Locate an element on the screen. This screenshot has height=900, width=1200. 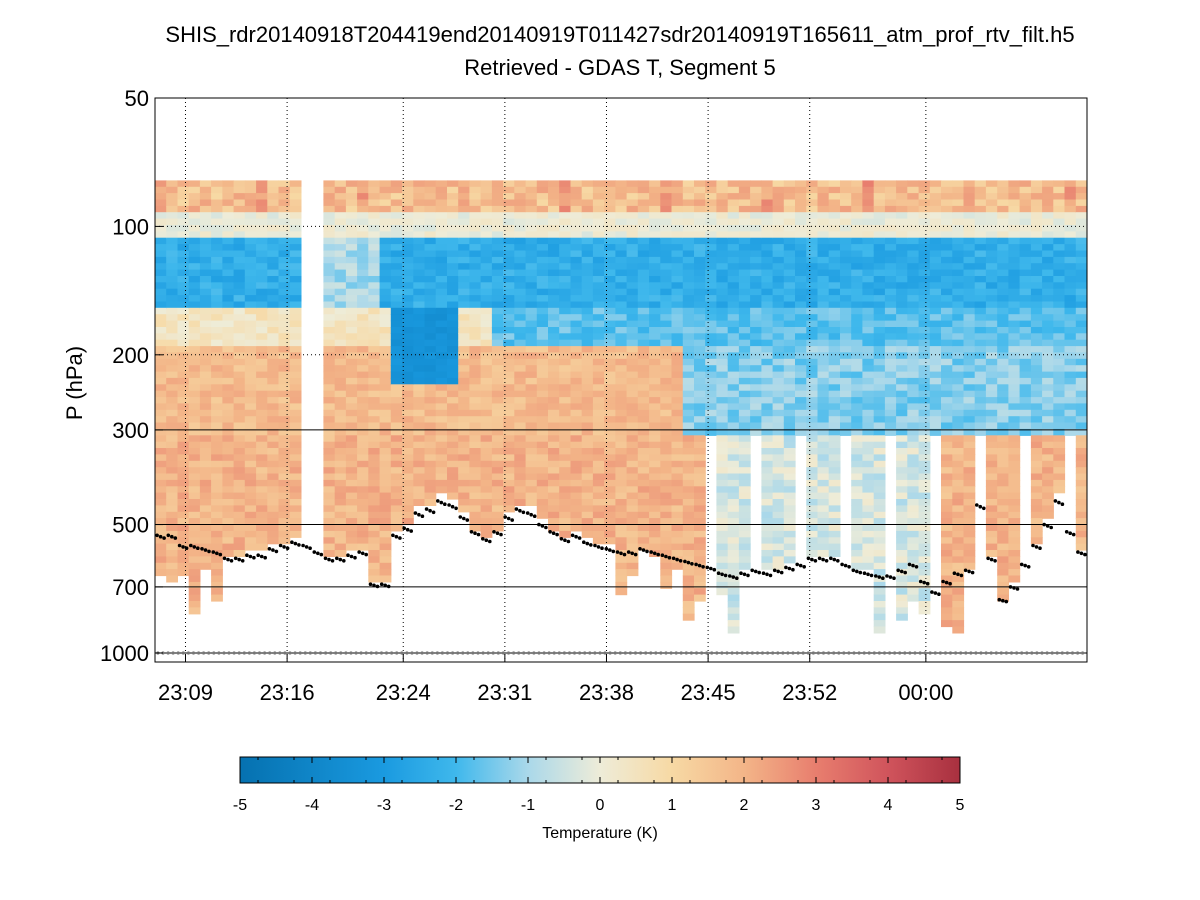
y-tick-label: 700 is located at coordinates (130, 587).